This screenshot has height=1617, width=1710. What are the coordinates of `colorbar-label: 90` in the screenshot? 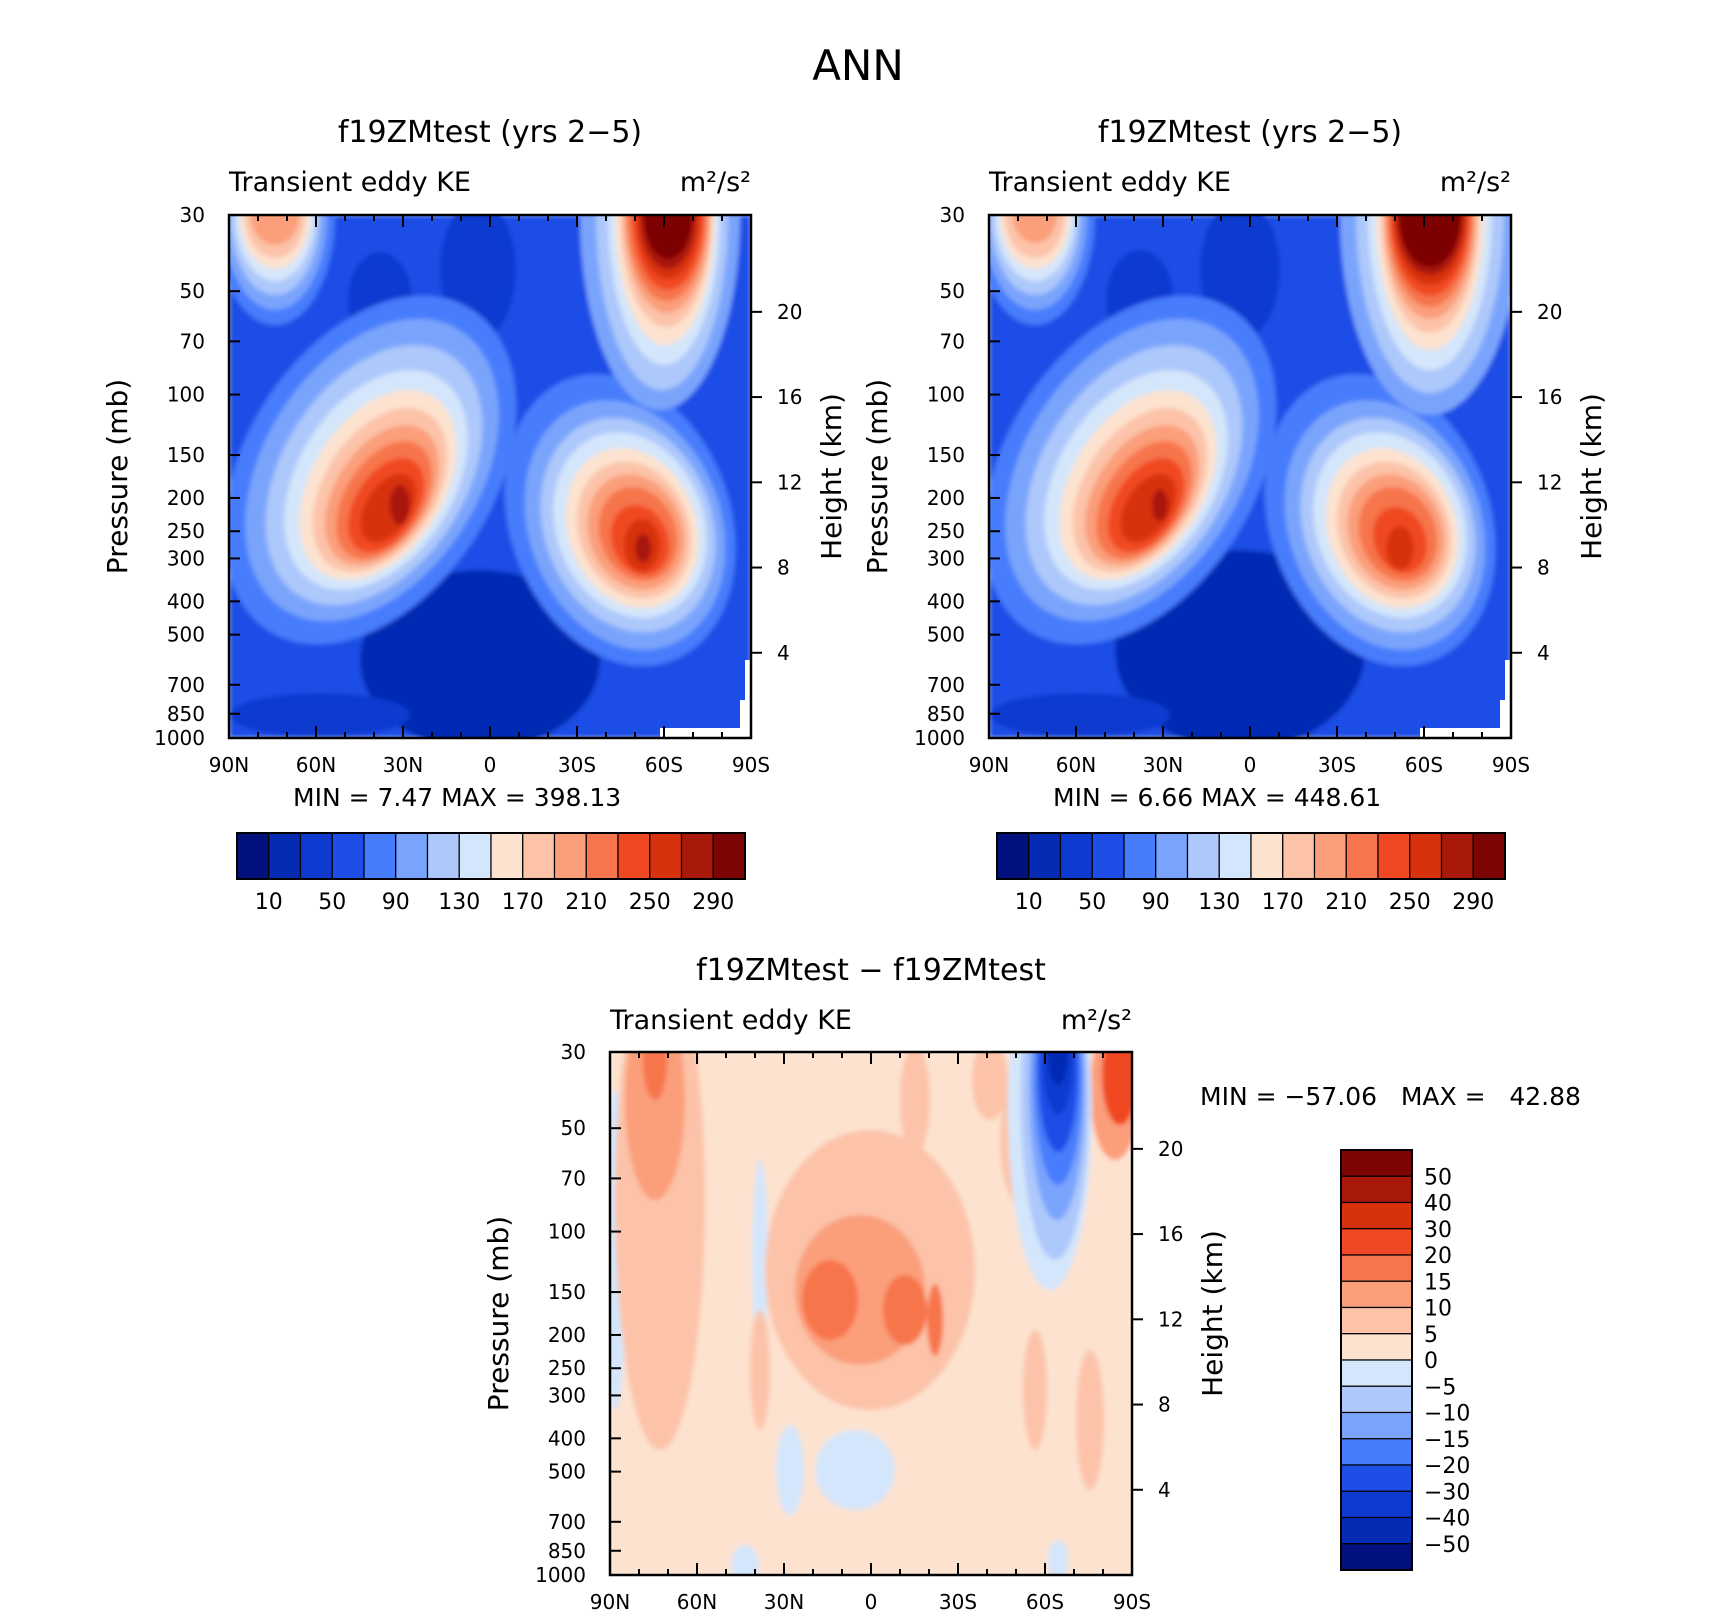 It's located at (1156, 902).